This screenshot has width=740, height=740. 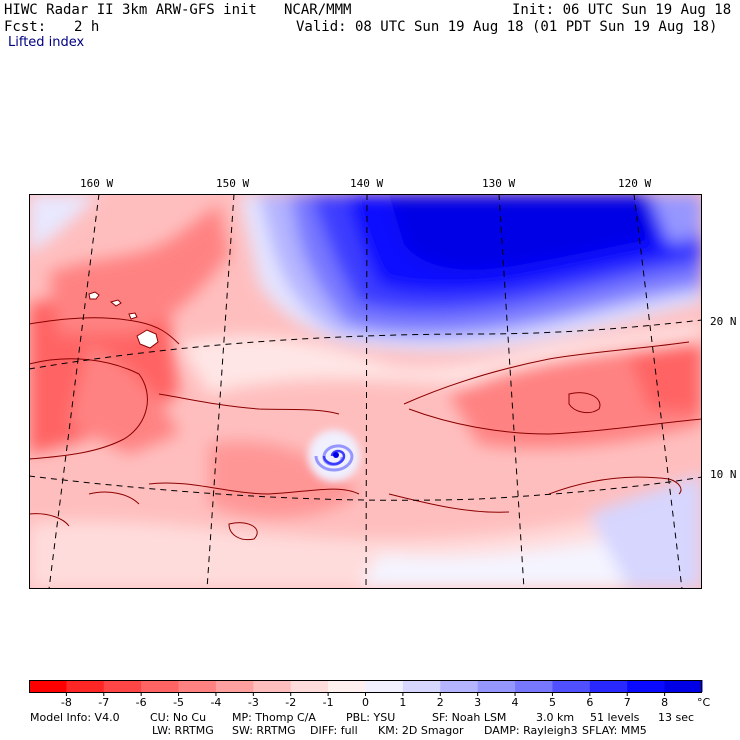 What do you see at coordinates (290, 702) in the screenshot?
I see `colorbar-tick-label: -2` at bounding box center [290, 702].